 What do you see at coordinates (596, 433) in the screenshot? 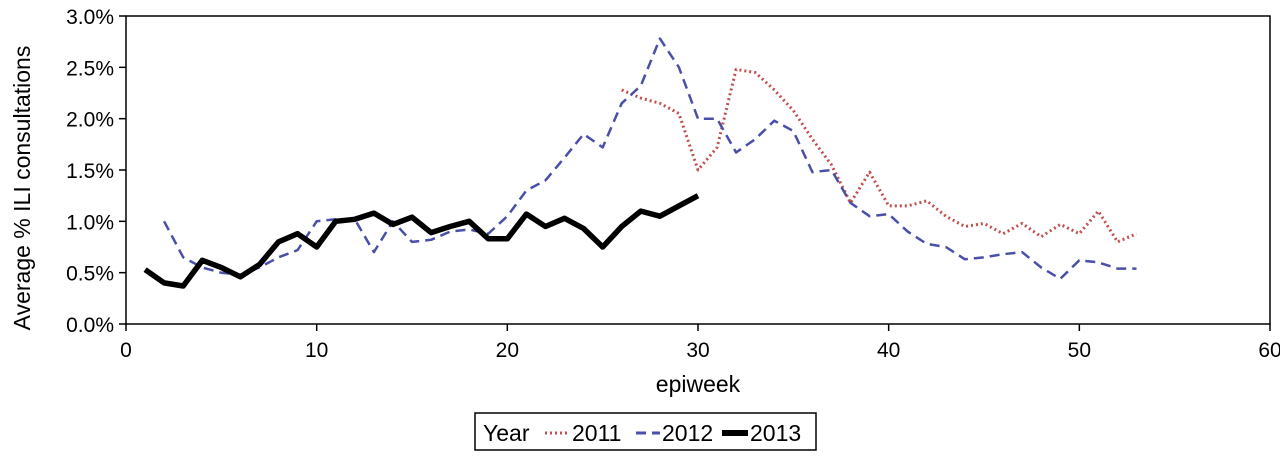
I see `legend-label-2011: 2011` at bounding box center [596, 433].